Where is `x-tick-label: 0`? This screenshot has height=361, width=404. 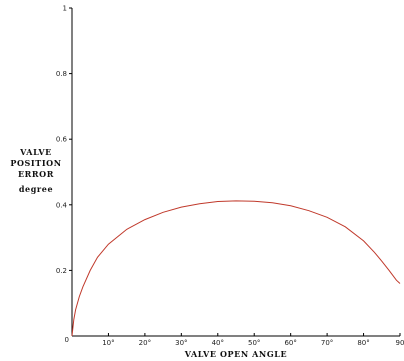 x-tick-label: 0 is located at coordinates (67, 340).